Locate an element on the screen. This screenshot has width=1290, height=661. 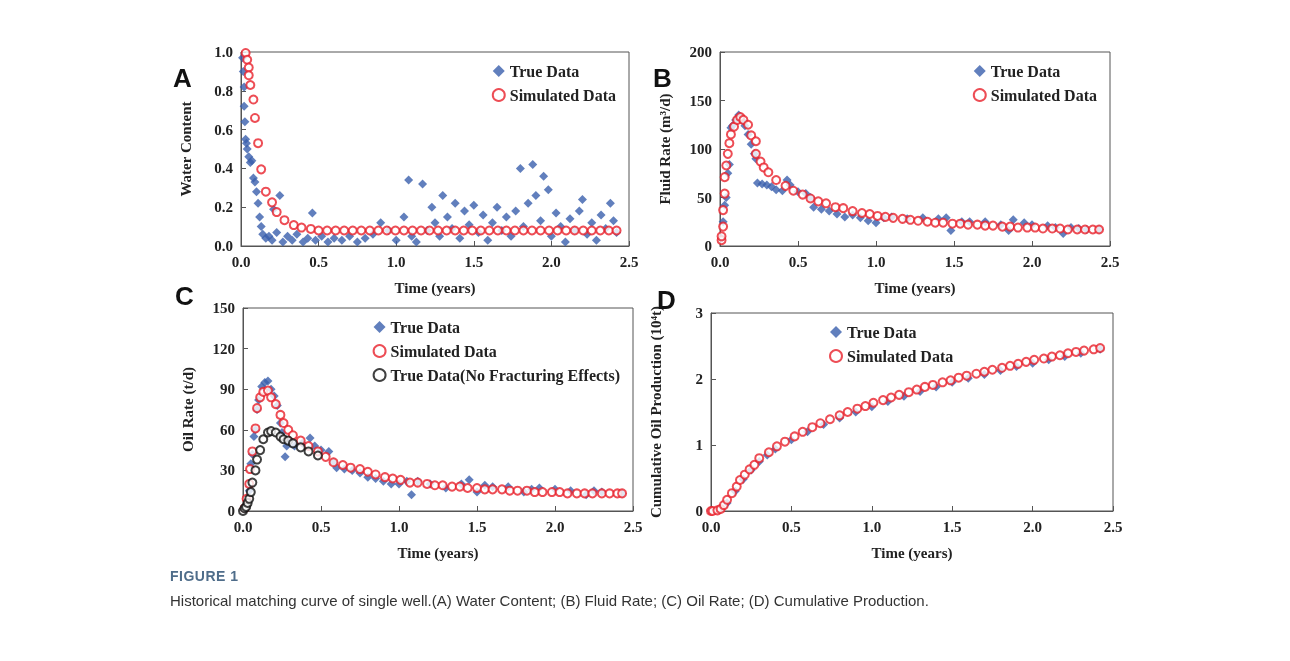
y-tick-label: 0.8 is located at coordinates (223, 90).